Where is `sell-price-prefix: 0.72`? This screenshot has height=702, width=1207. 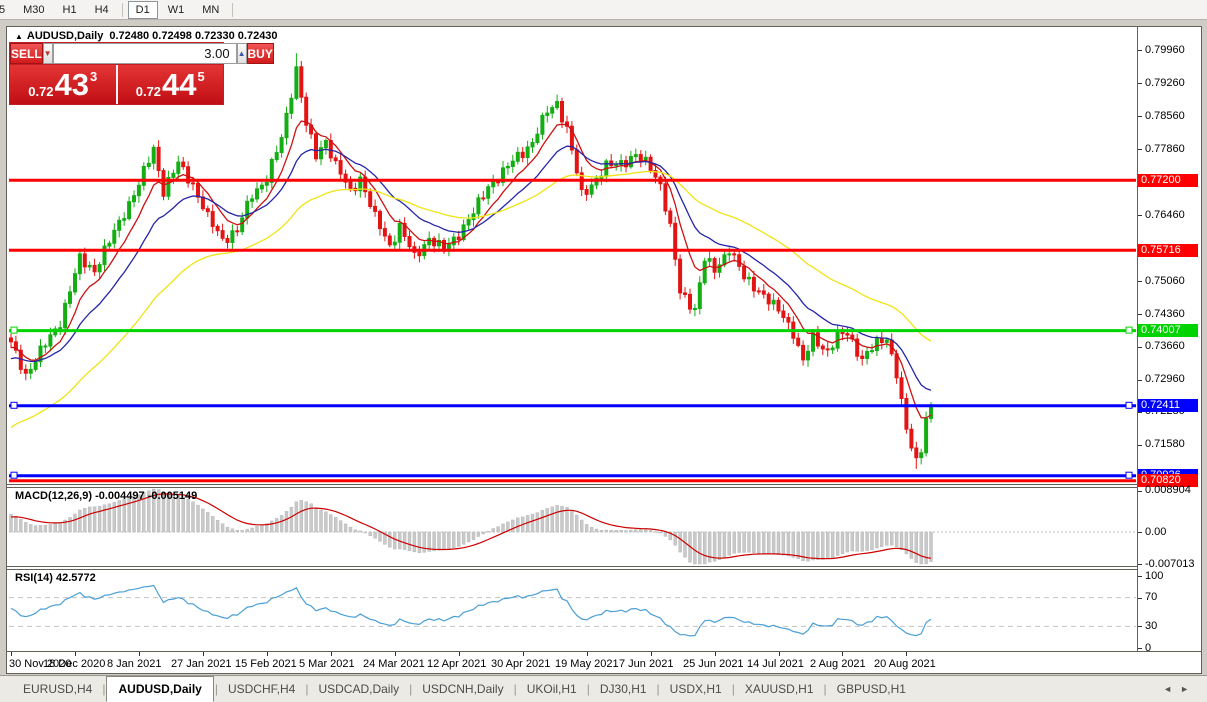
sell-price-prefix: 0.72 is located at coordinates (41, 91).